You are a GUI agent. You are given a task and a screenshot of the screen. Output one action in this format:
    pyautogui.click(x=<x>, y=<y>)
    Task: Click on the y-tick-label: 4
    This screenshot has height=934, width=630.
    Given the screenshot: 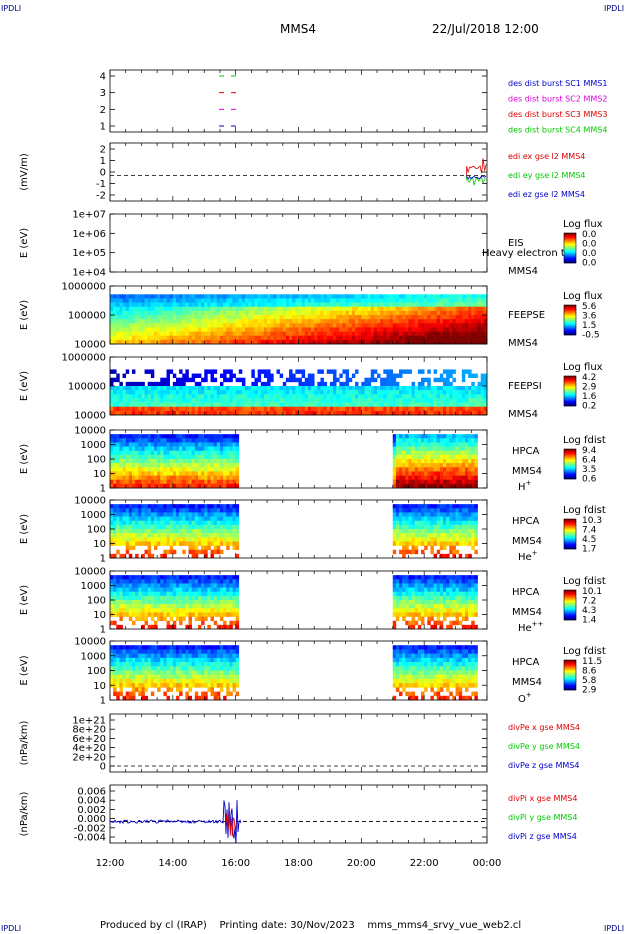 What is the action you would take?
    pyautogui.click(x=103, y=77)
    